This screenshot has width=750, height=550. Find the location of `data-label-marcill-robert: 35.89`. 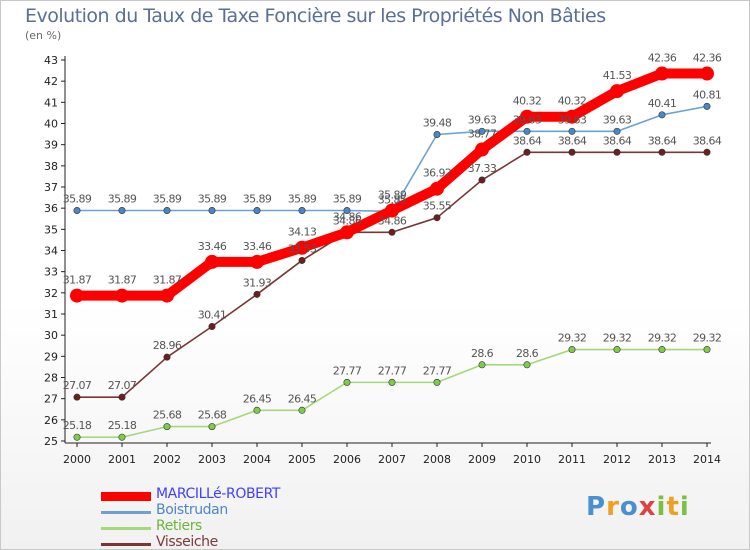

data-label-marcill-robert: 35.89 is located at coordinates (392, 194).